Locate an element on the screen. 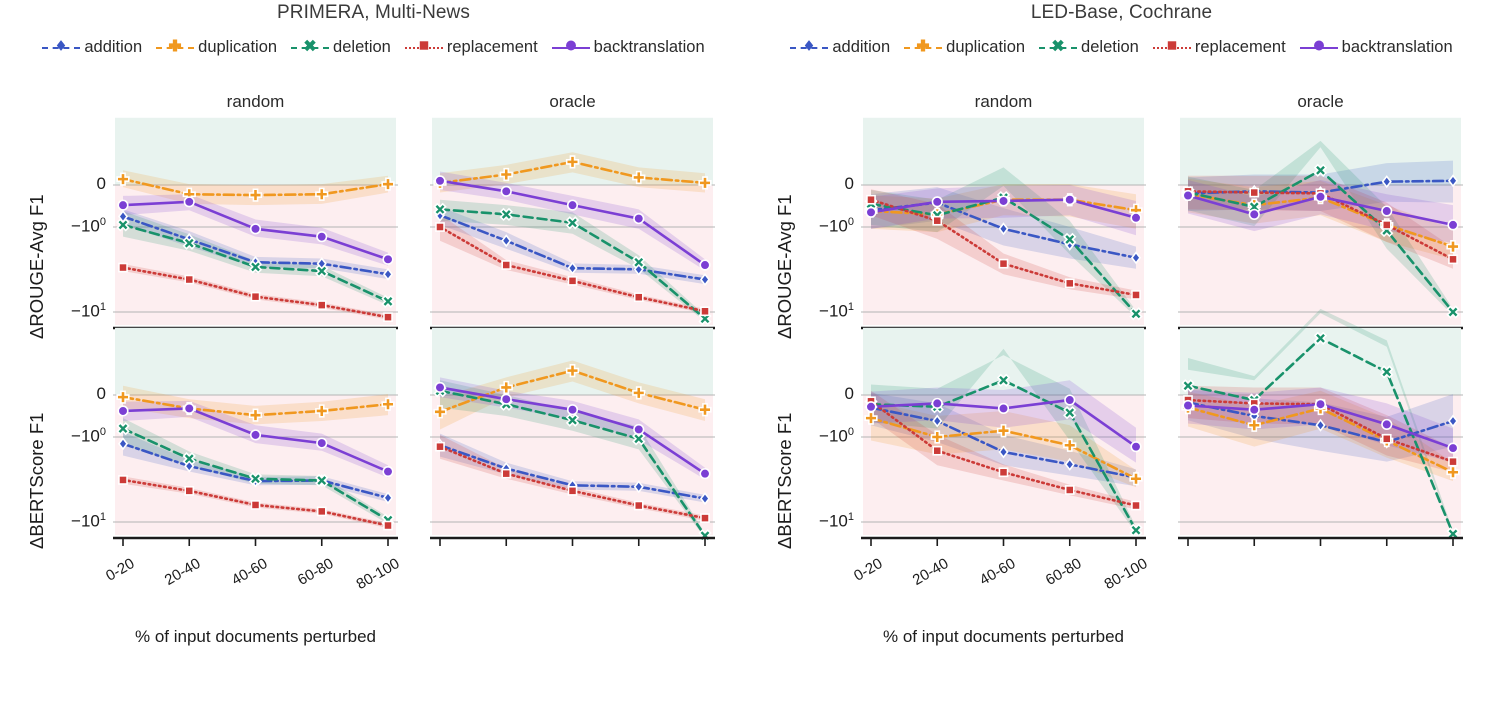  column-title-oracle: oracle is located at coordinates (572, 101).